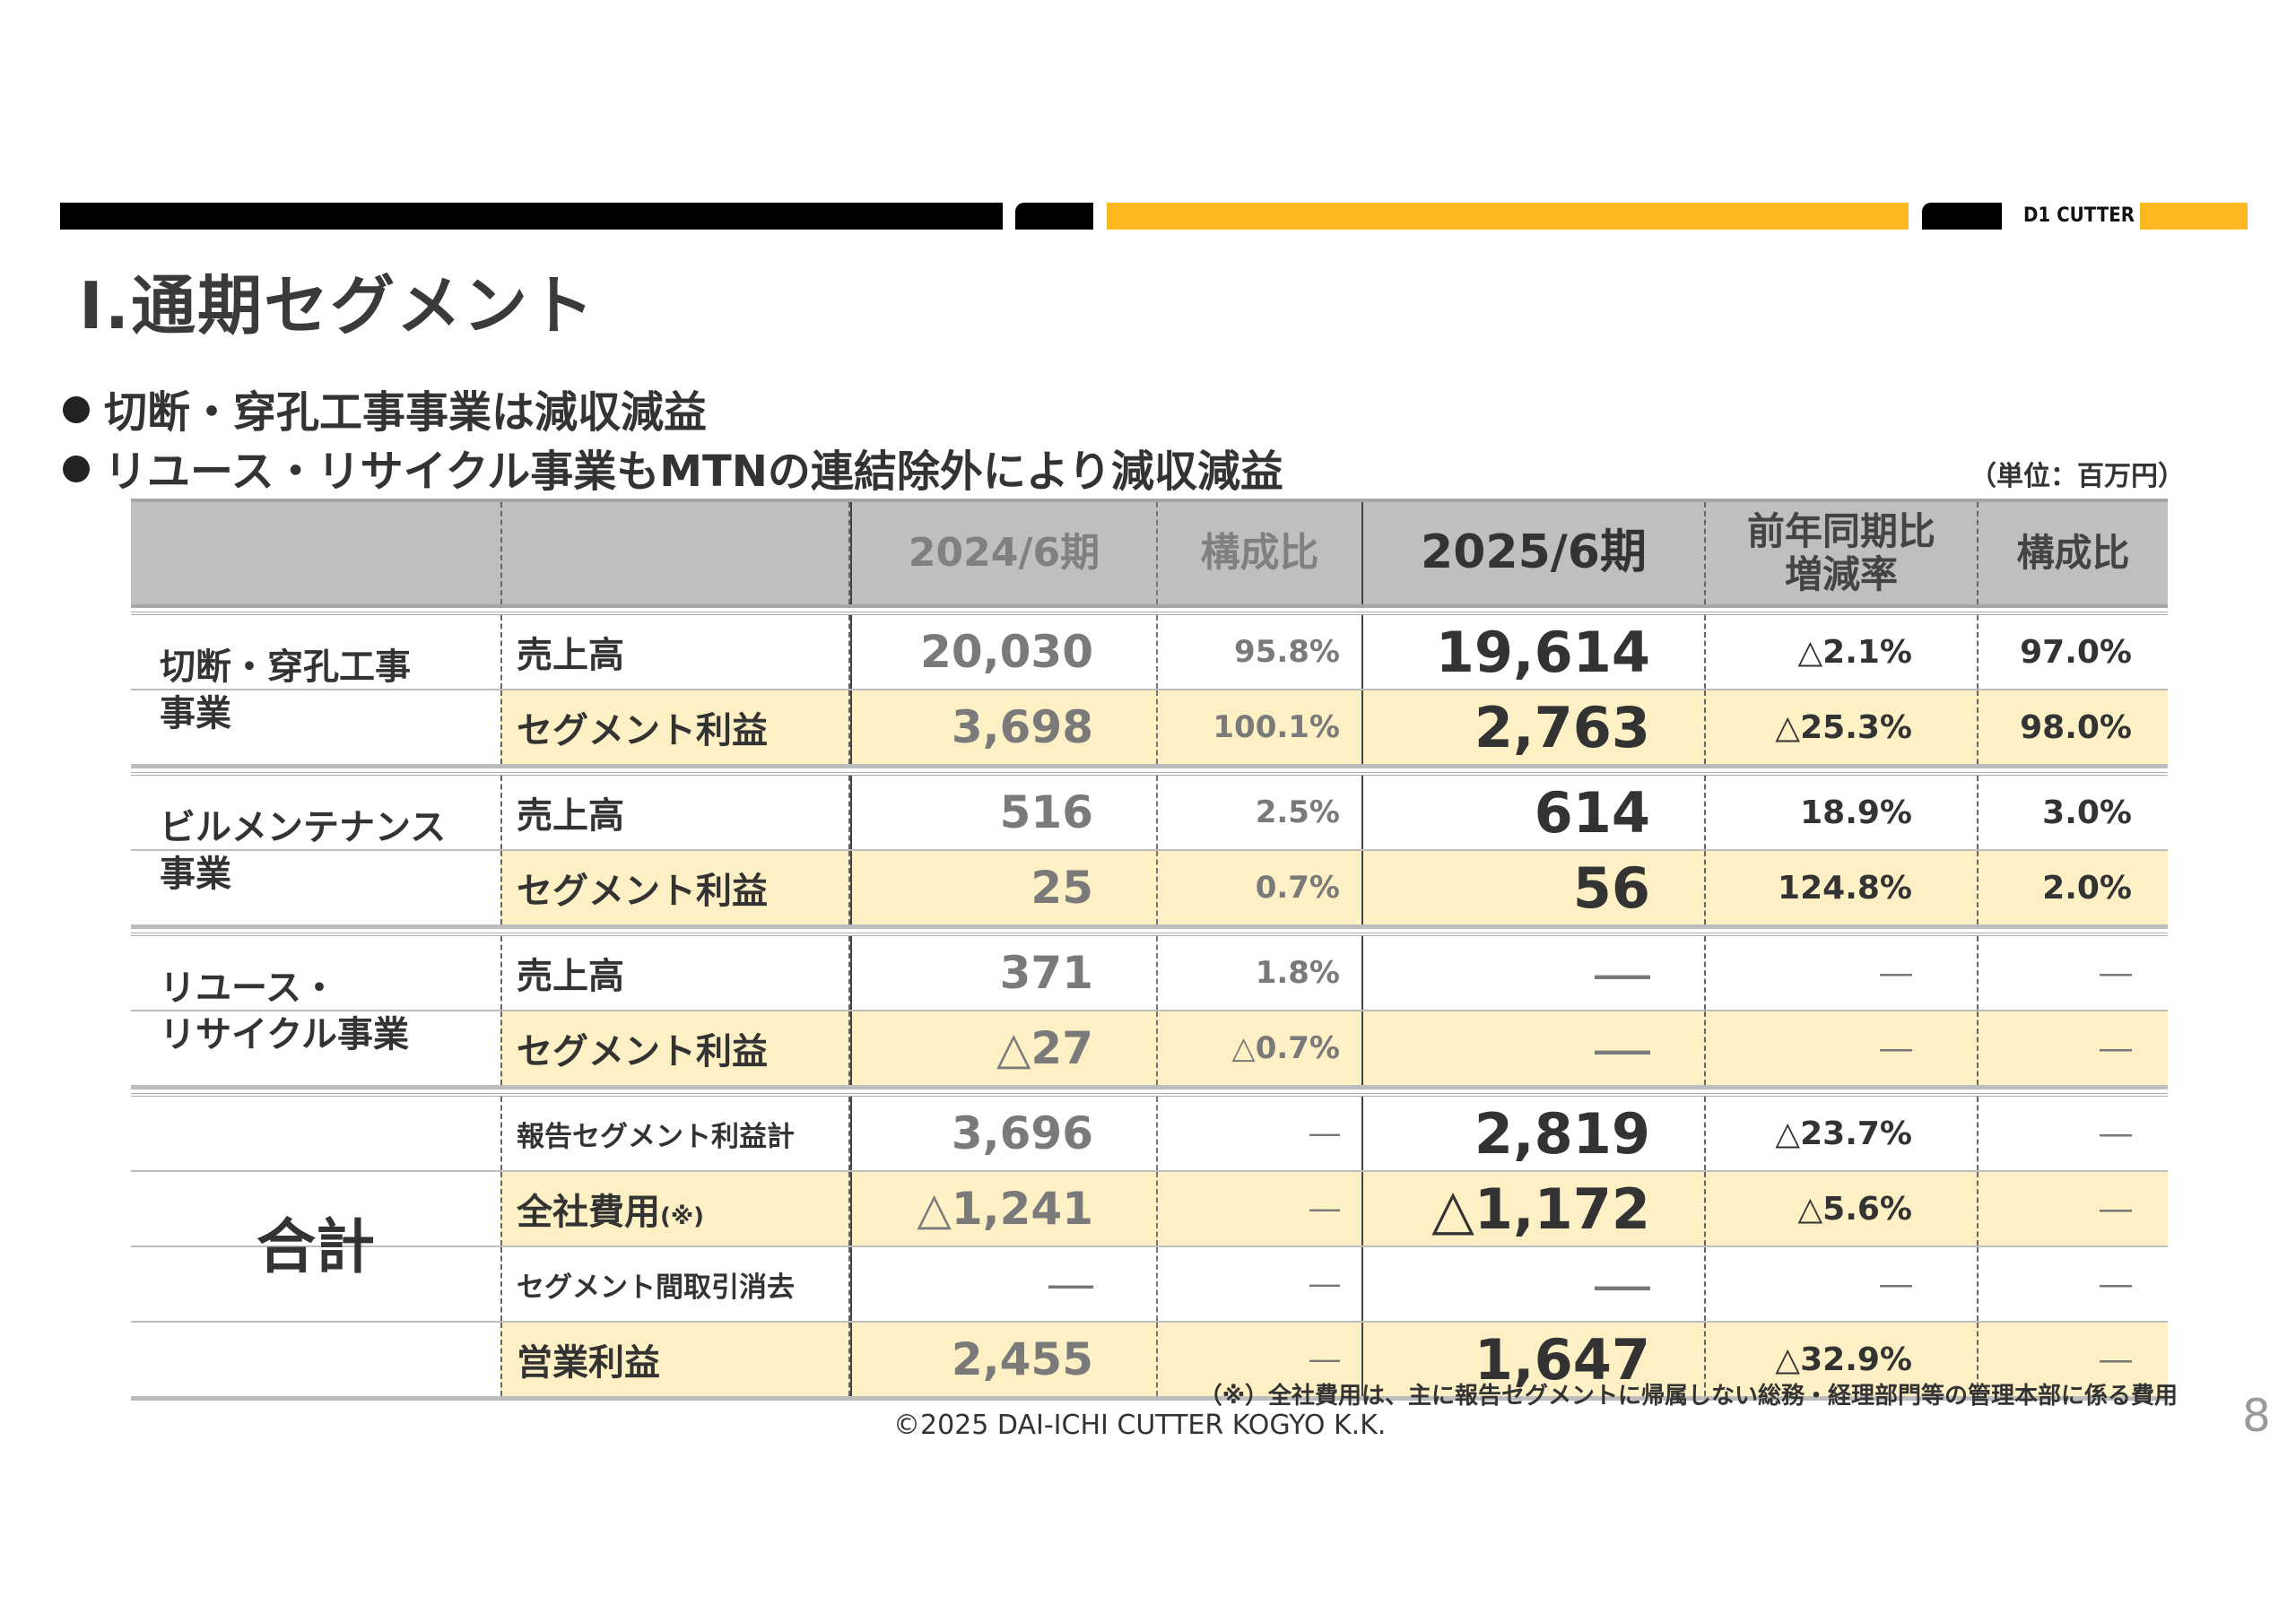 This screenshot has width=2296, height=1623. I want to click on value-2025: 2,819, so click(1534, 1133).